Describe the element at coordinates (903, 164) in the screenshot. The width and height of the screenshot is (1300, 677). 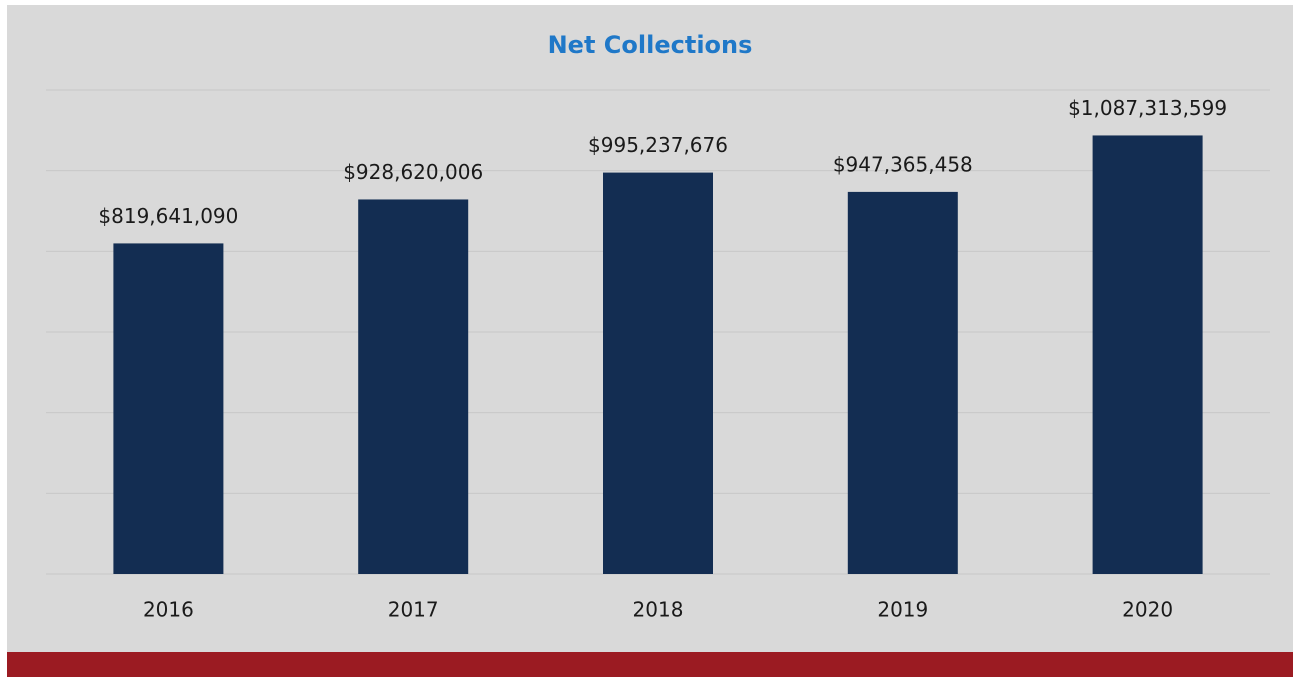
I see `data-label: $947,365,458` at that location.